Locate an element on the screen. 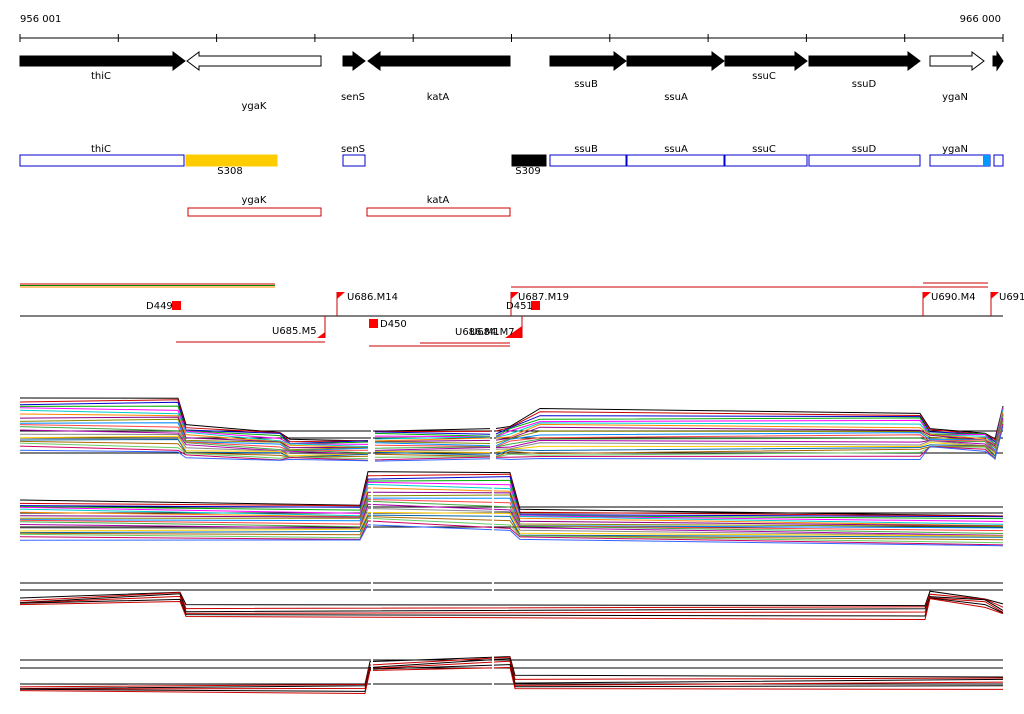  gene-label: ssuA is located at coordinates (676, 97).